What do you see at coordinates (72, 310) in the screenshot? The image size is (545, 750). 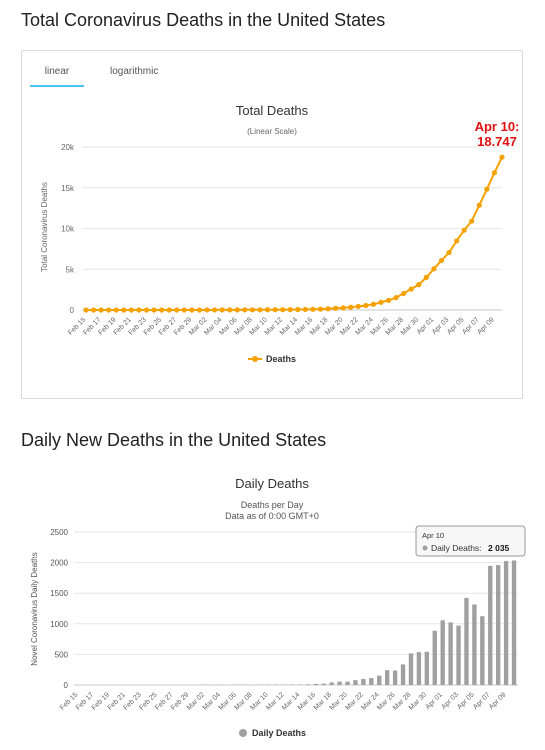 I see `chart1-y-tick-label: 0` at bounding box center [72, 310].